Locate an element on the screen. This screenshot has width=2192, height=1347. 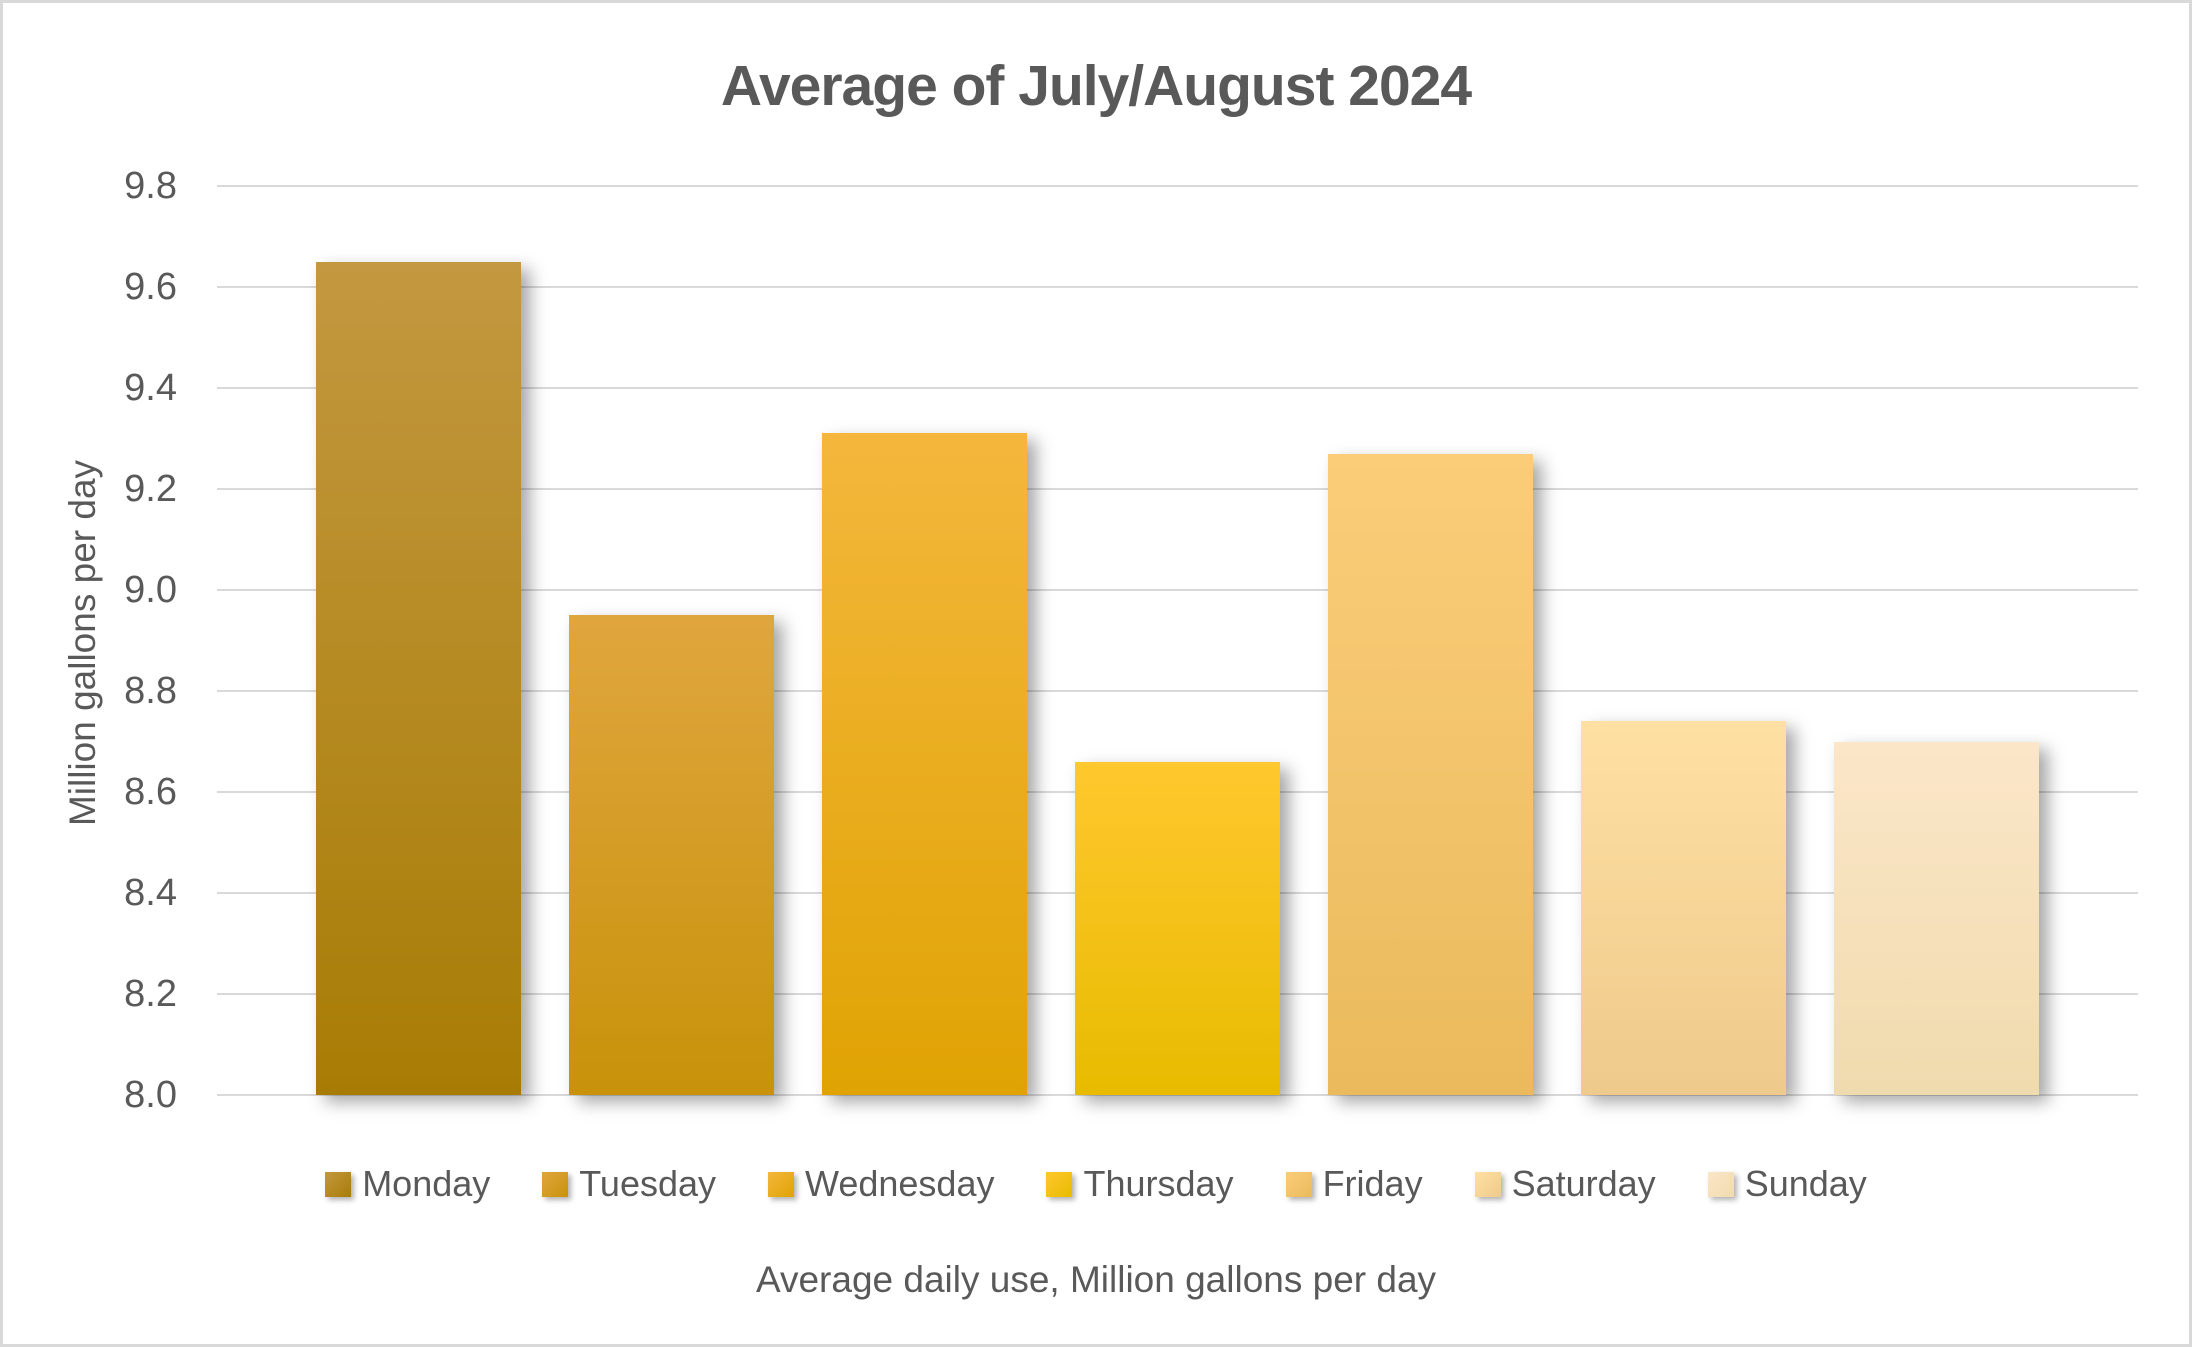
legend-label: Tuesday is located at coordinates (648, 1183).